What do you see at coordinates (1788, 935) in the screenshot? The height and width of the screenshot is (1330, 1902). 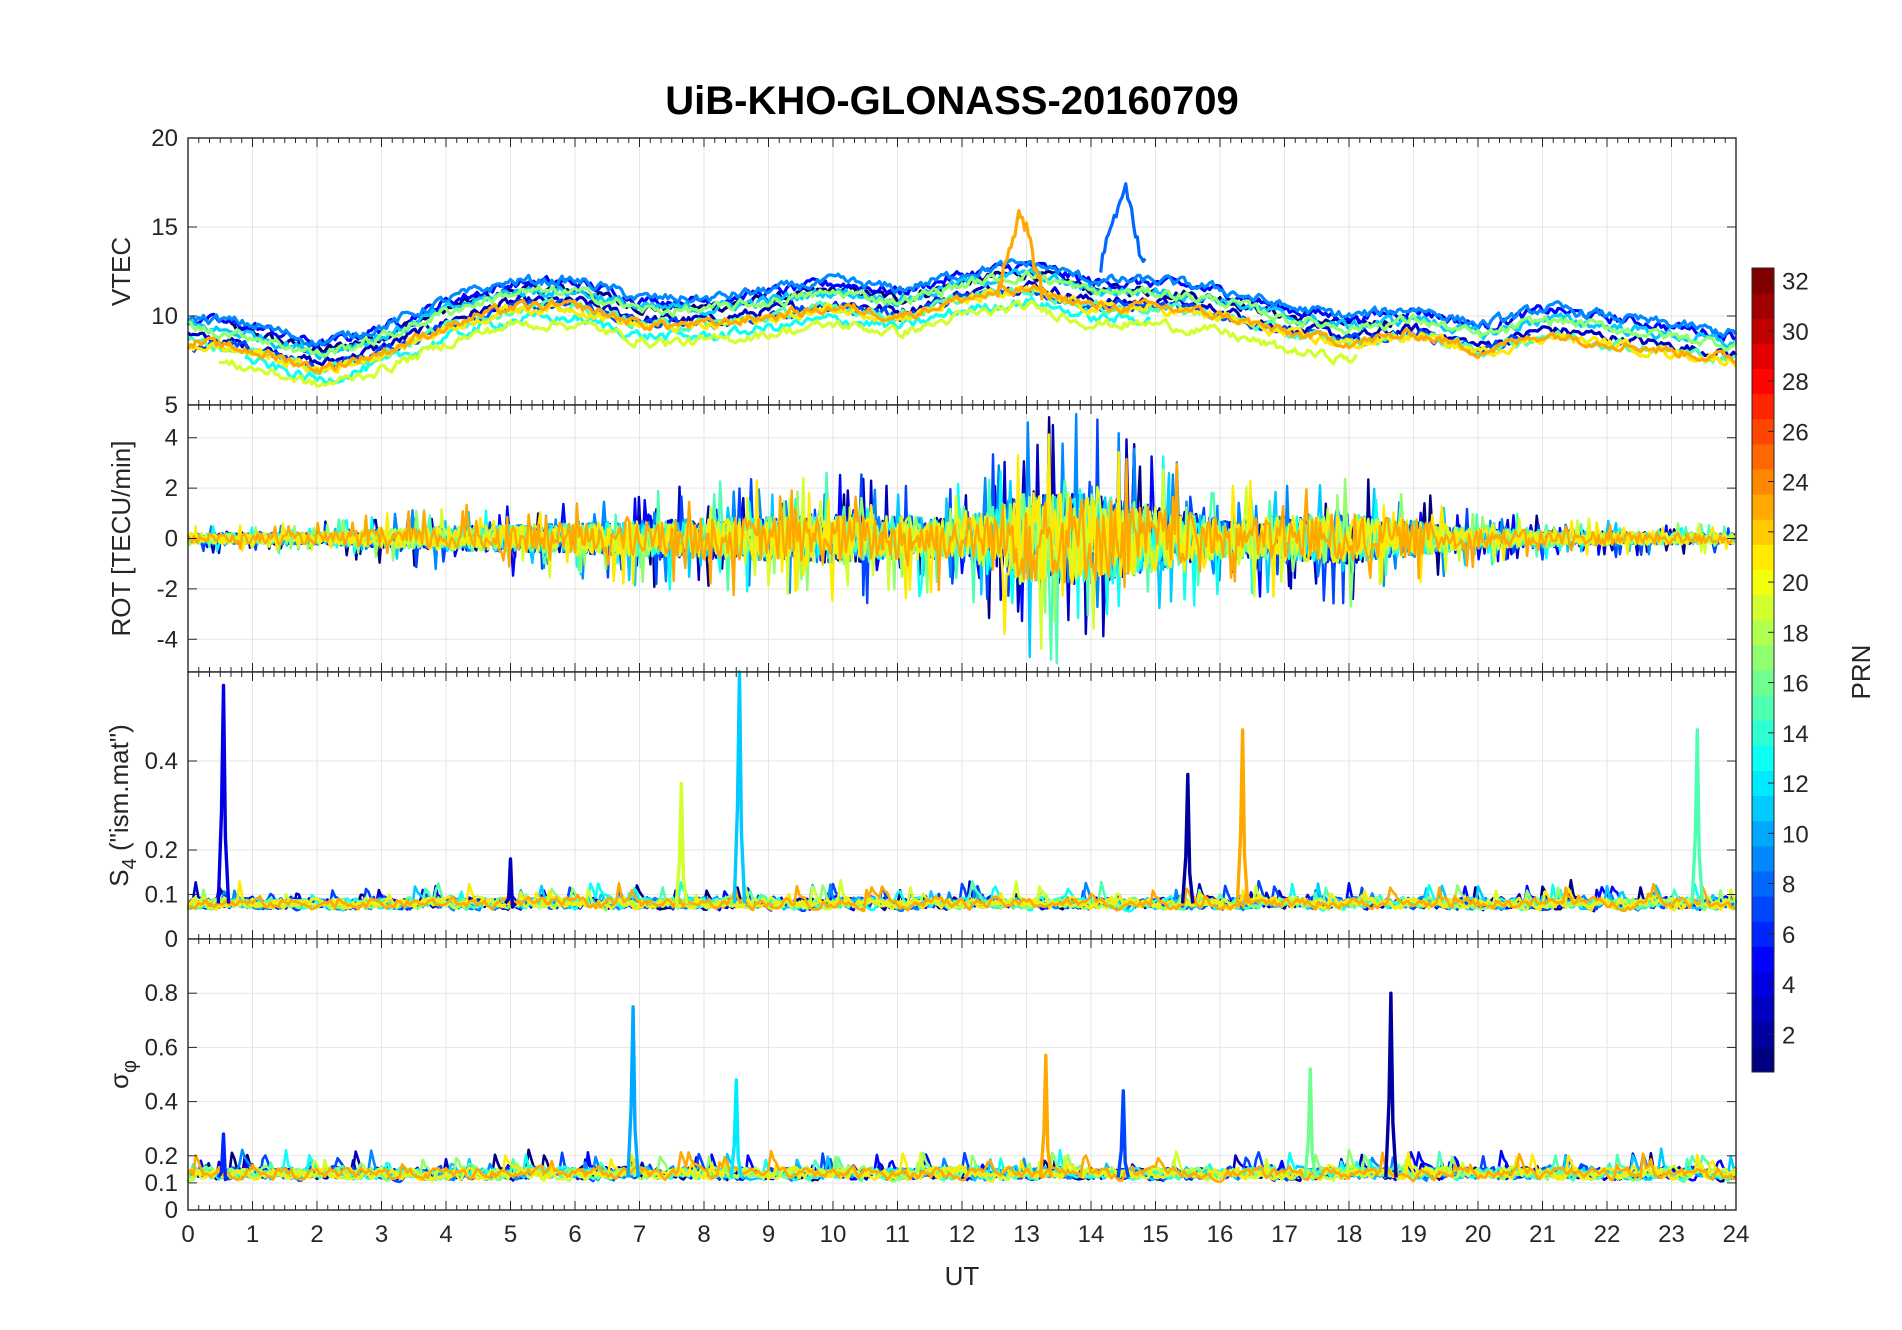 I see `colorbar-tick-label: 6` at bounding box center [1788, 935].